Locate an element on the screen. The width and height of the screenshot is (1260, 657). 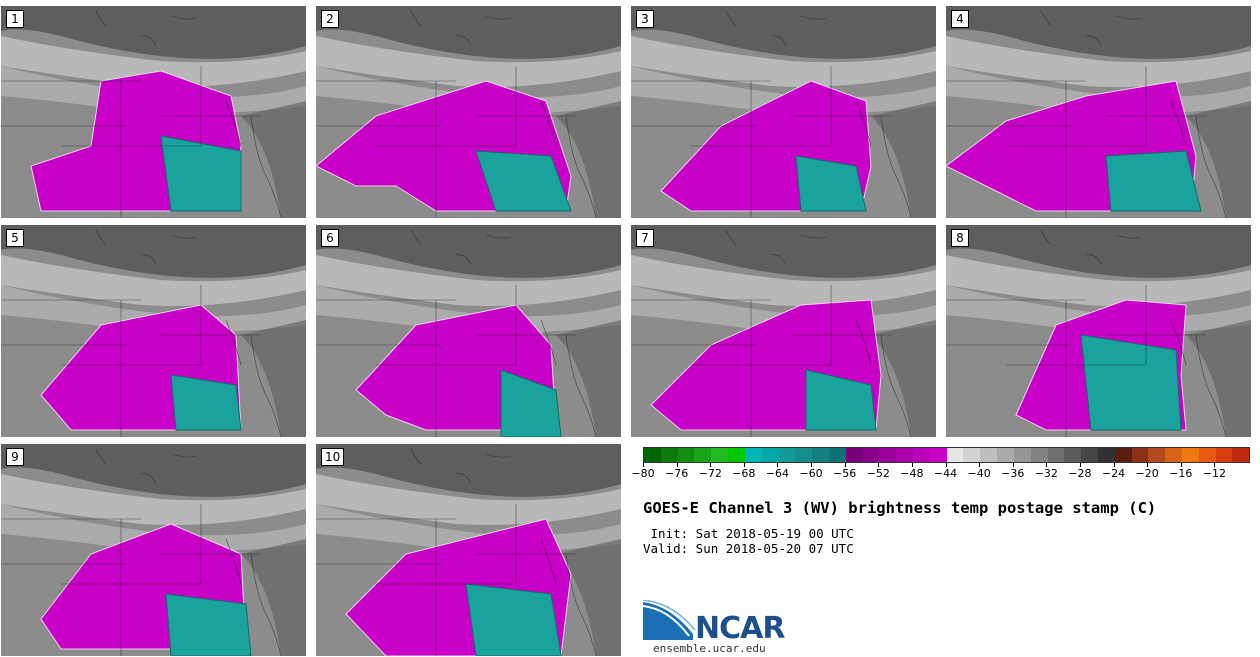
panel-label: 3 is located at coordinates (645, 19).